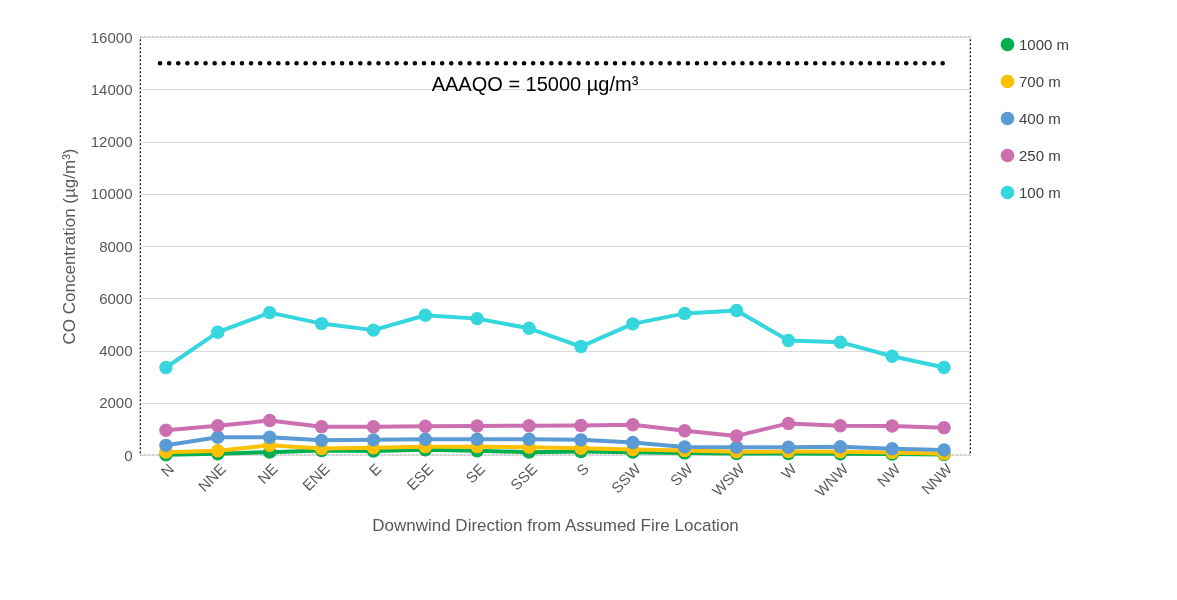 This screenshot has height=600, width=1177. What do you see at coordinates (1040, 192) in the screenshot?
I see `legend-label: 100 m` at bounding box center [1040, 192].